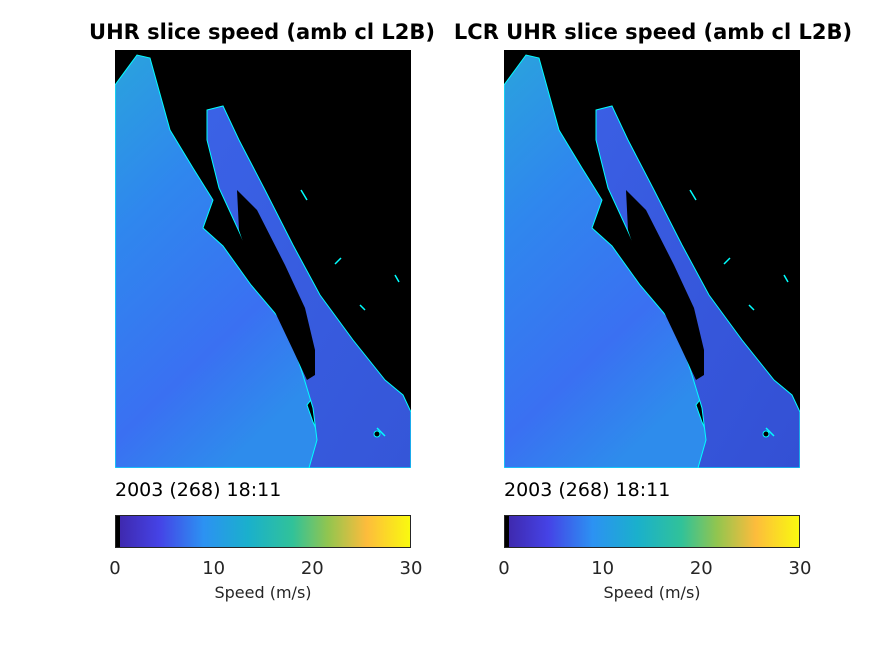 This screenshot has height=663, width=884. What do you see at coordinates (800, 568) in the screenshot?
I see `right-colorbar-tick-30: 30` at bounding box center [800, 568].